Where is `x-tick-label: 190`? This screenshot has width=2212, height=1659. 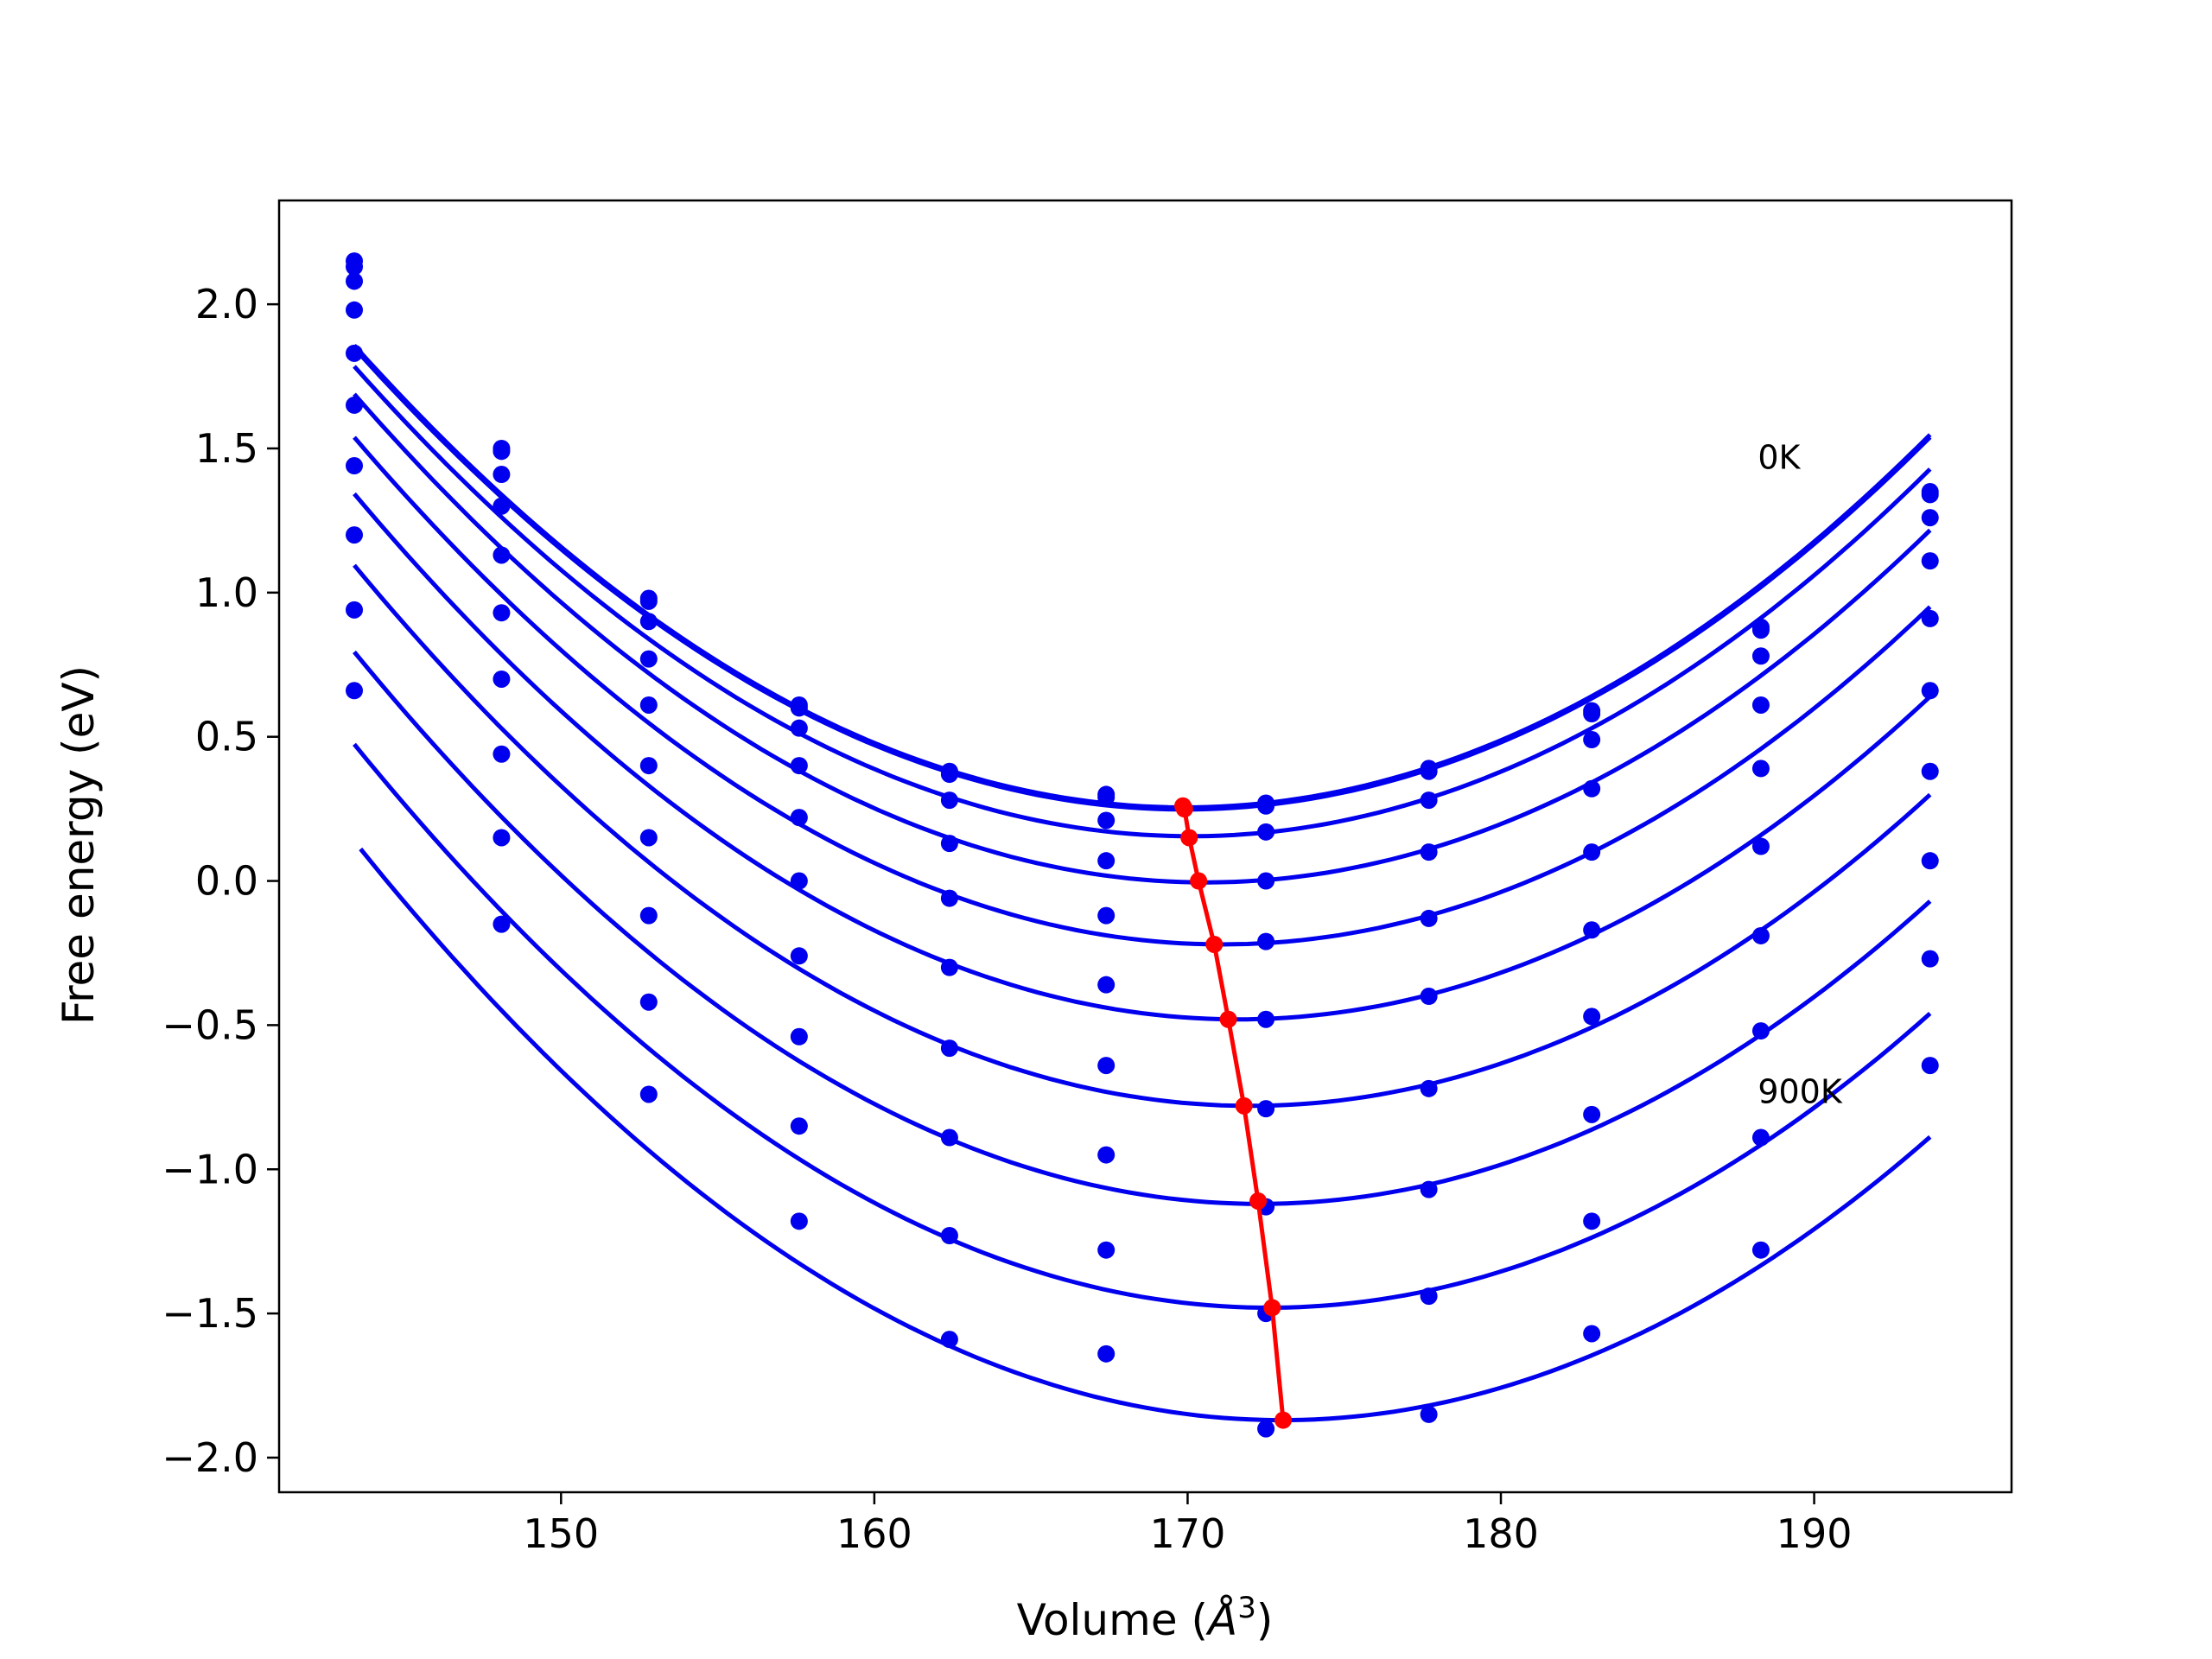 x-tick-label: 190 is located at coordinates (1815, 1533).